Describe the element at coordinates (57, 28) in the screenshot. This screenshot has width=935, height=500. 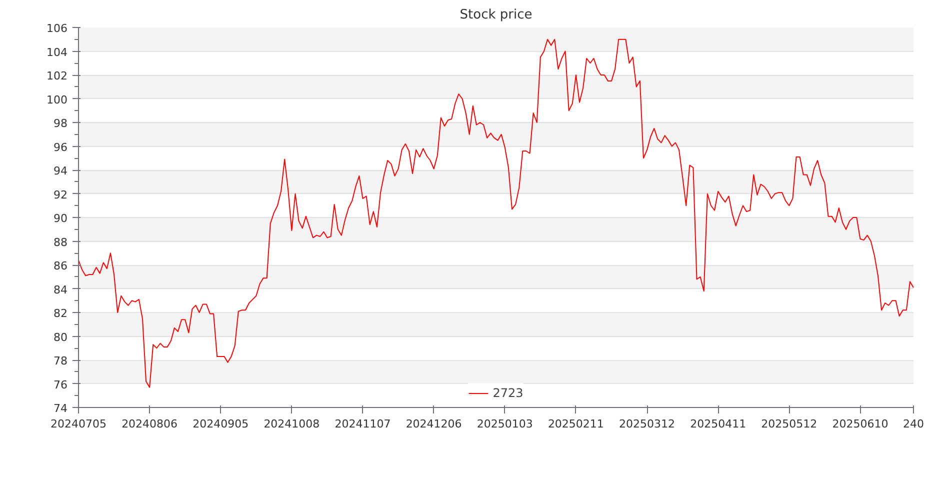
I see `y-tick-label: 106` at that location.